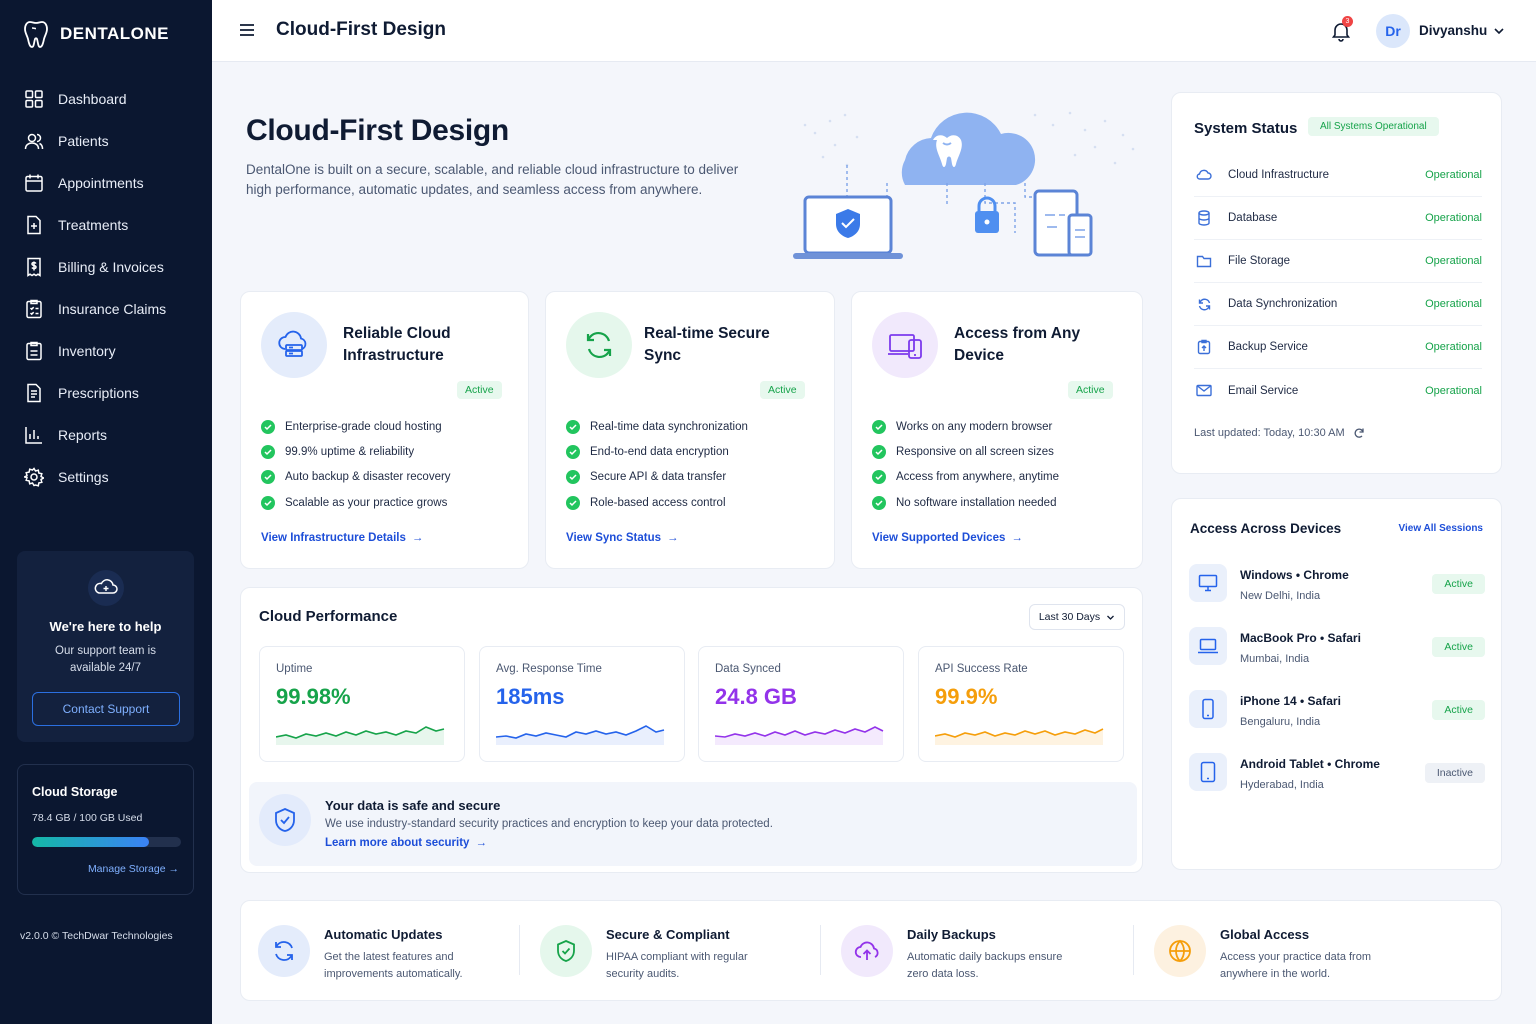  I want to click on manage-storage-link: Manage Storage →, so click(133, 869).